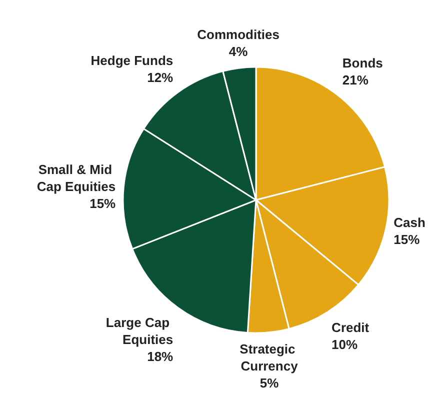 This screenshot has height=406, width=444. I want to click on data-label: 4%, so click(238, 52).